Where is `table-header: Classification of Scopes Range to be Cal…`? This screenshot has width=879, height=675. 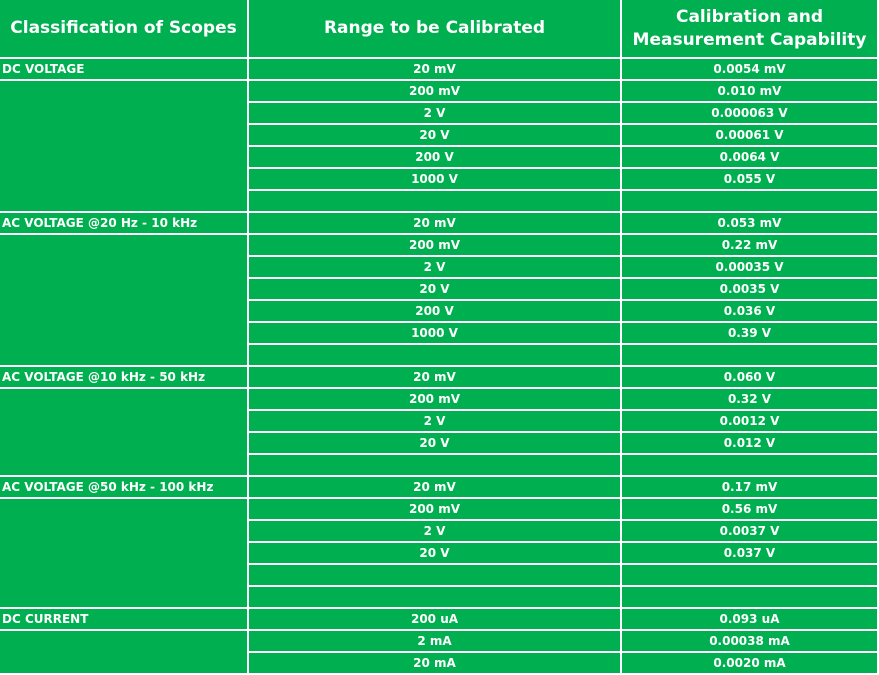 table-header: Classification of Scopes Range to be Cal… is located at coordinates (438, 28).